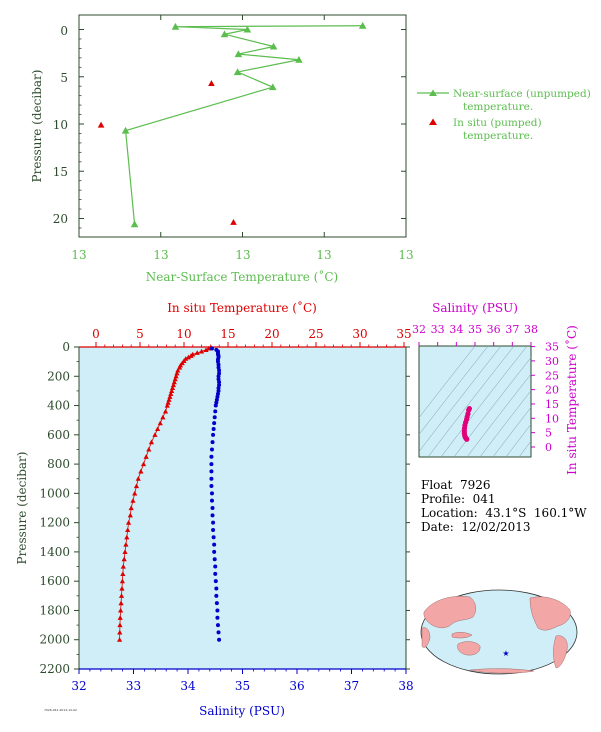 The width and height of the screenshot is (601, 732). Describe the element at coordinates (571, 400) in the screenshot. I see `ts-temperature-label: In situ Temperature (˚C)` at that location.